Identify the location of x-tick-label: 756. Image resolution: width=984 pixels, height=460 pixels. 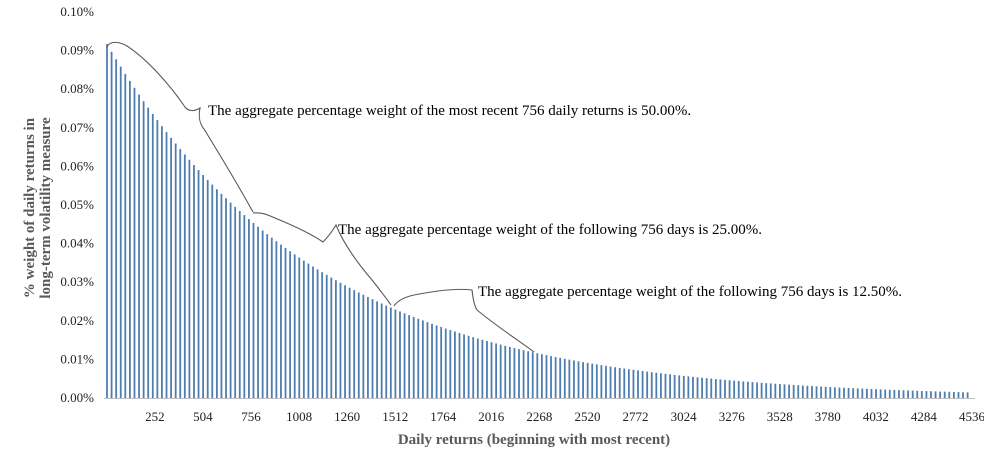
(251, 416).